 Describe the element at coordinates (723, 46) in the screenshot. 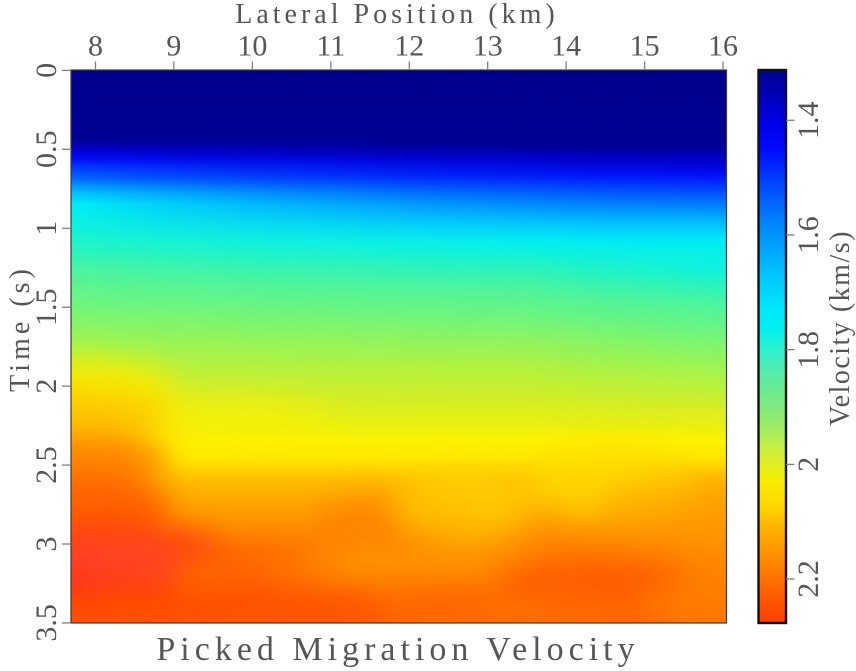

I see `svg-text: 16` at that location.